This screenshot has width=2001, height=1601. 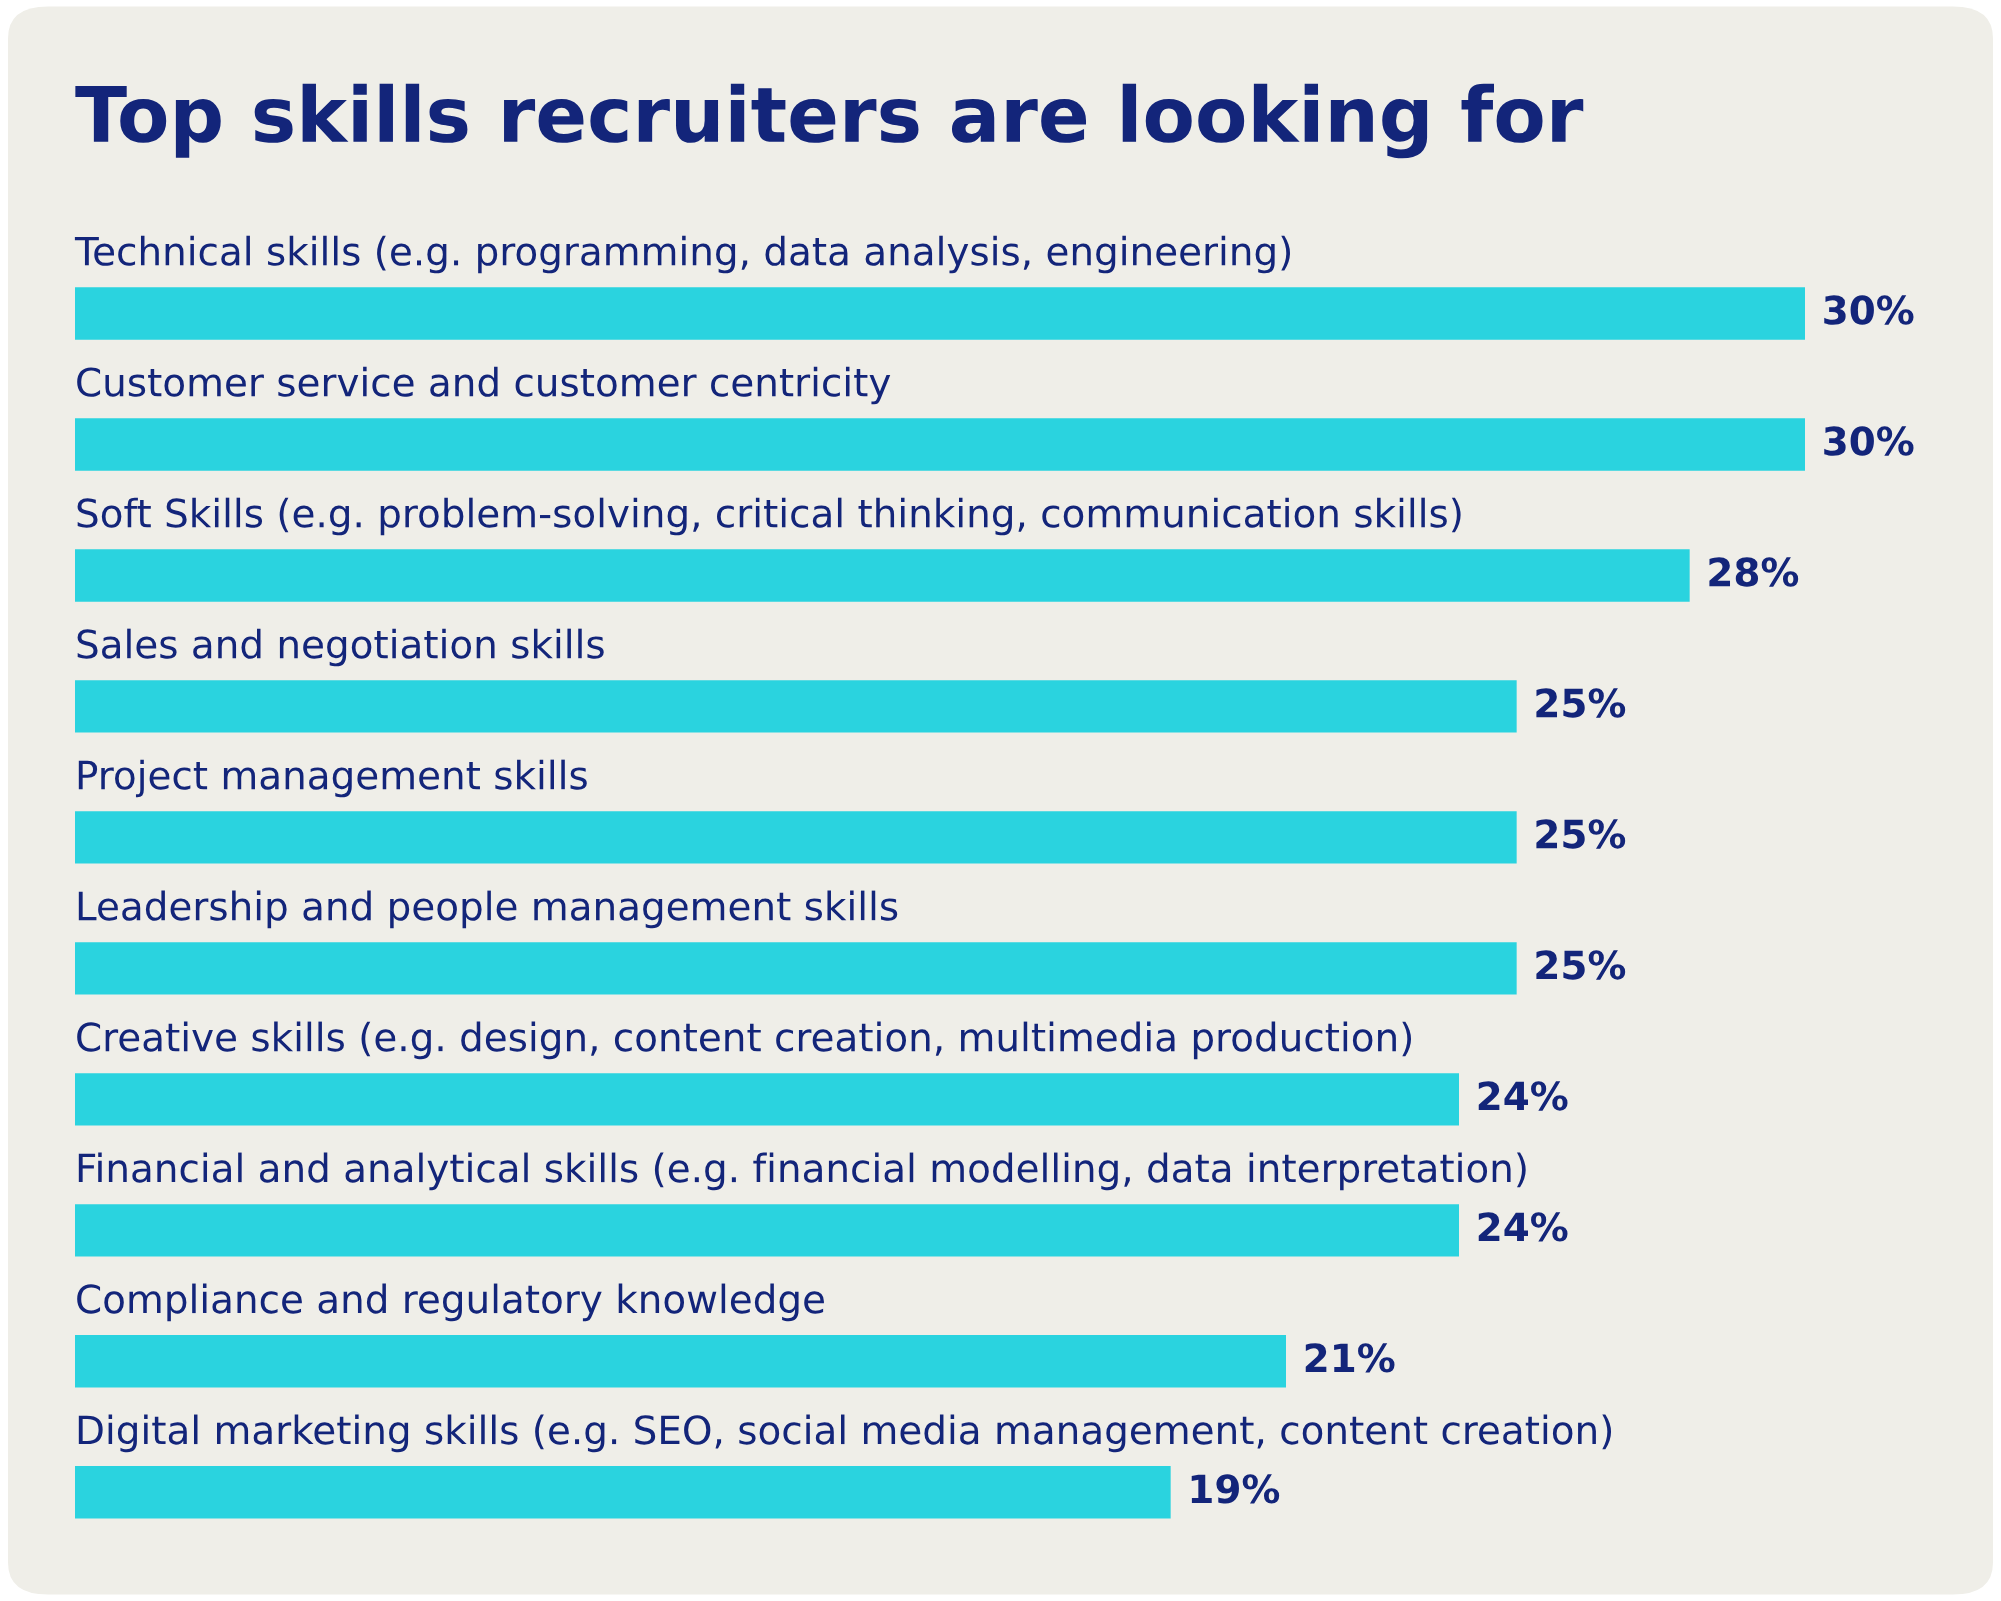 What do you see at coordinates (484, 385) in the screenshot?
I see `y-tick-label: Customer service and customer centricity` at bounding box center [484, 385].